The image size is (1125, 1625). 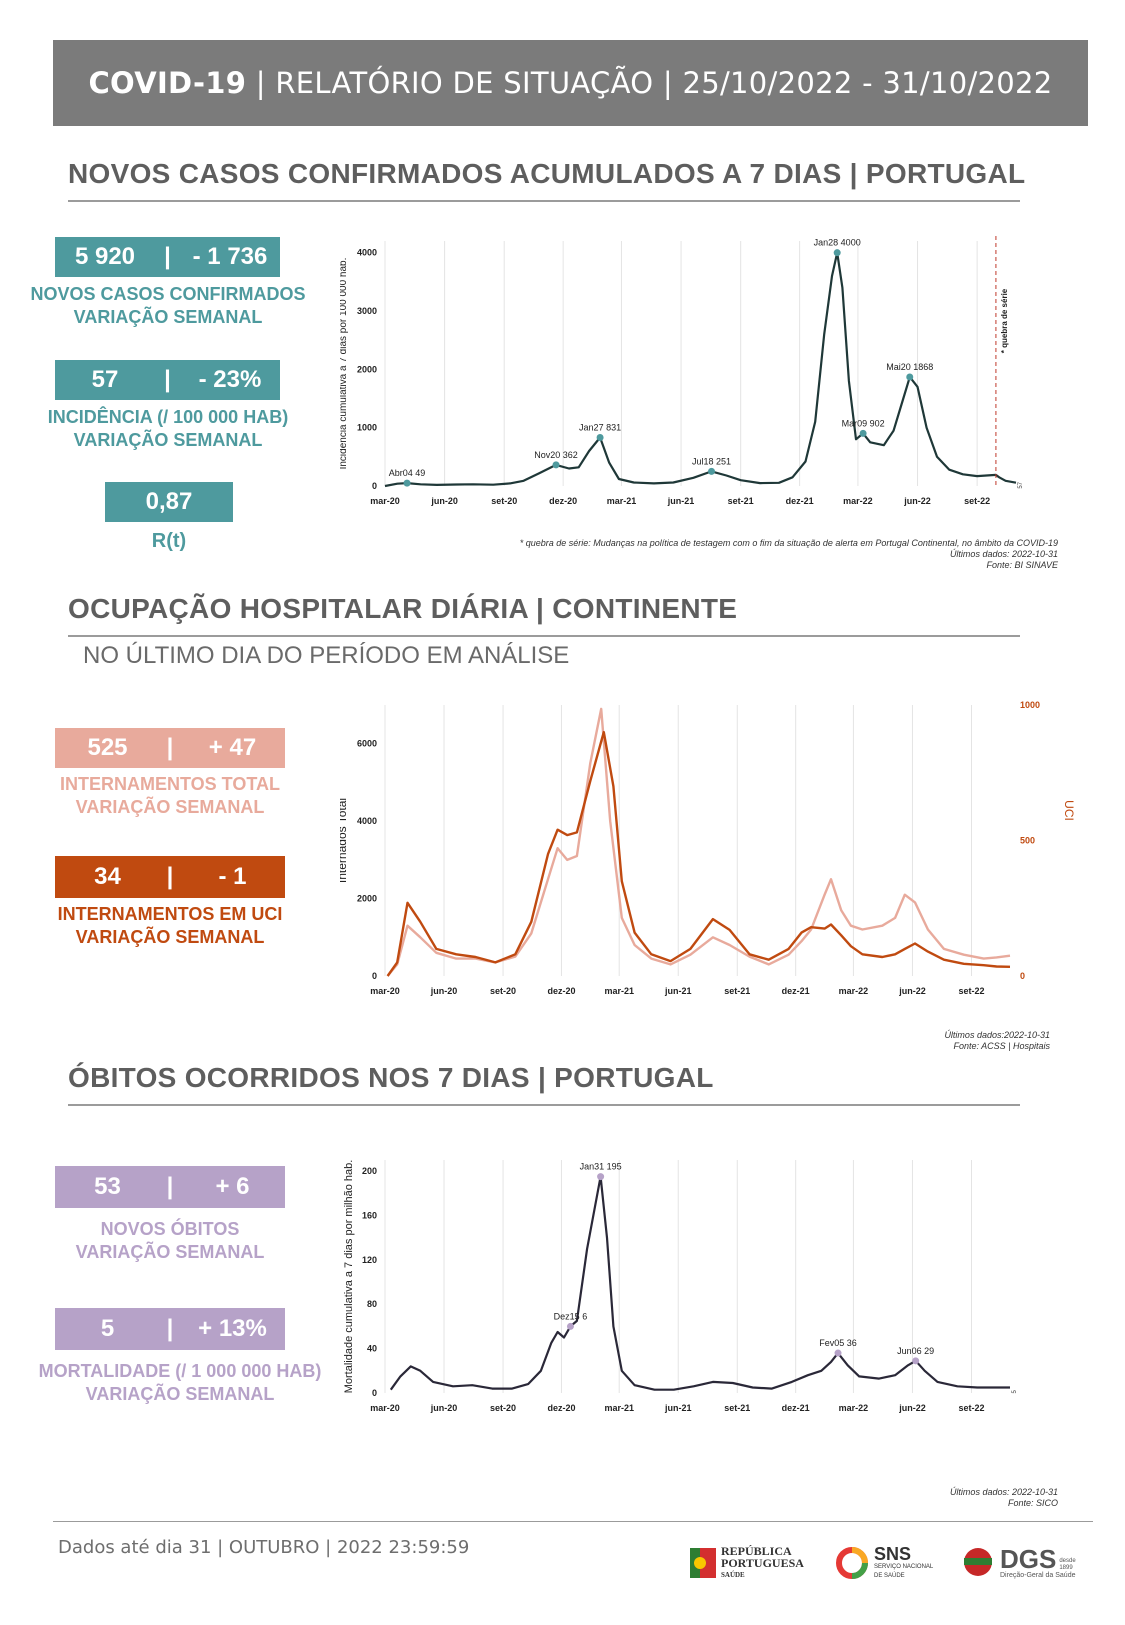 I want to click on annotation-label: Jan31 195, so click(x=601, y=1167).